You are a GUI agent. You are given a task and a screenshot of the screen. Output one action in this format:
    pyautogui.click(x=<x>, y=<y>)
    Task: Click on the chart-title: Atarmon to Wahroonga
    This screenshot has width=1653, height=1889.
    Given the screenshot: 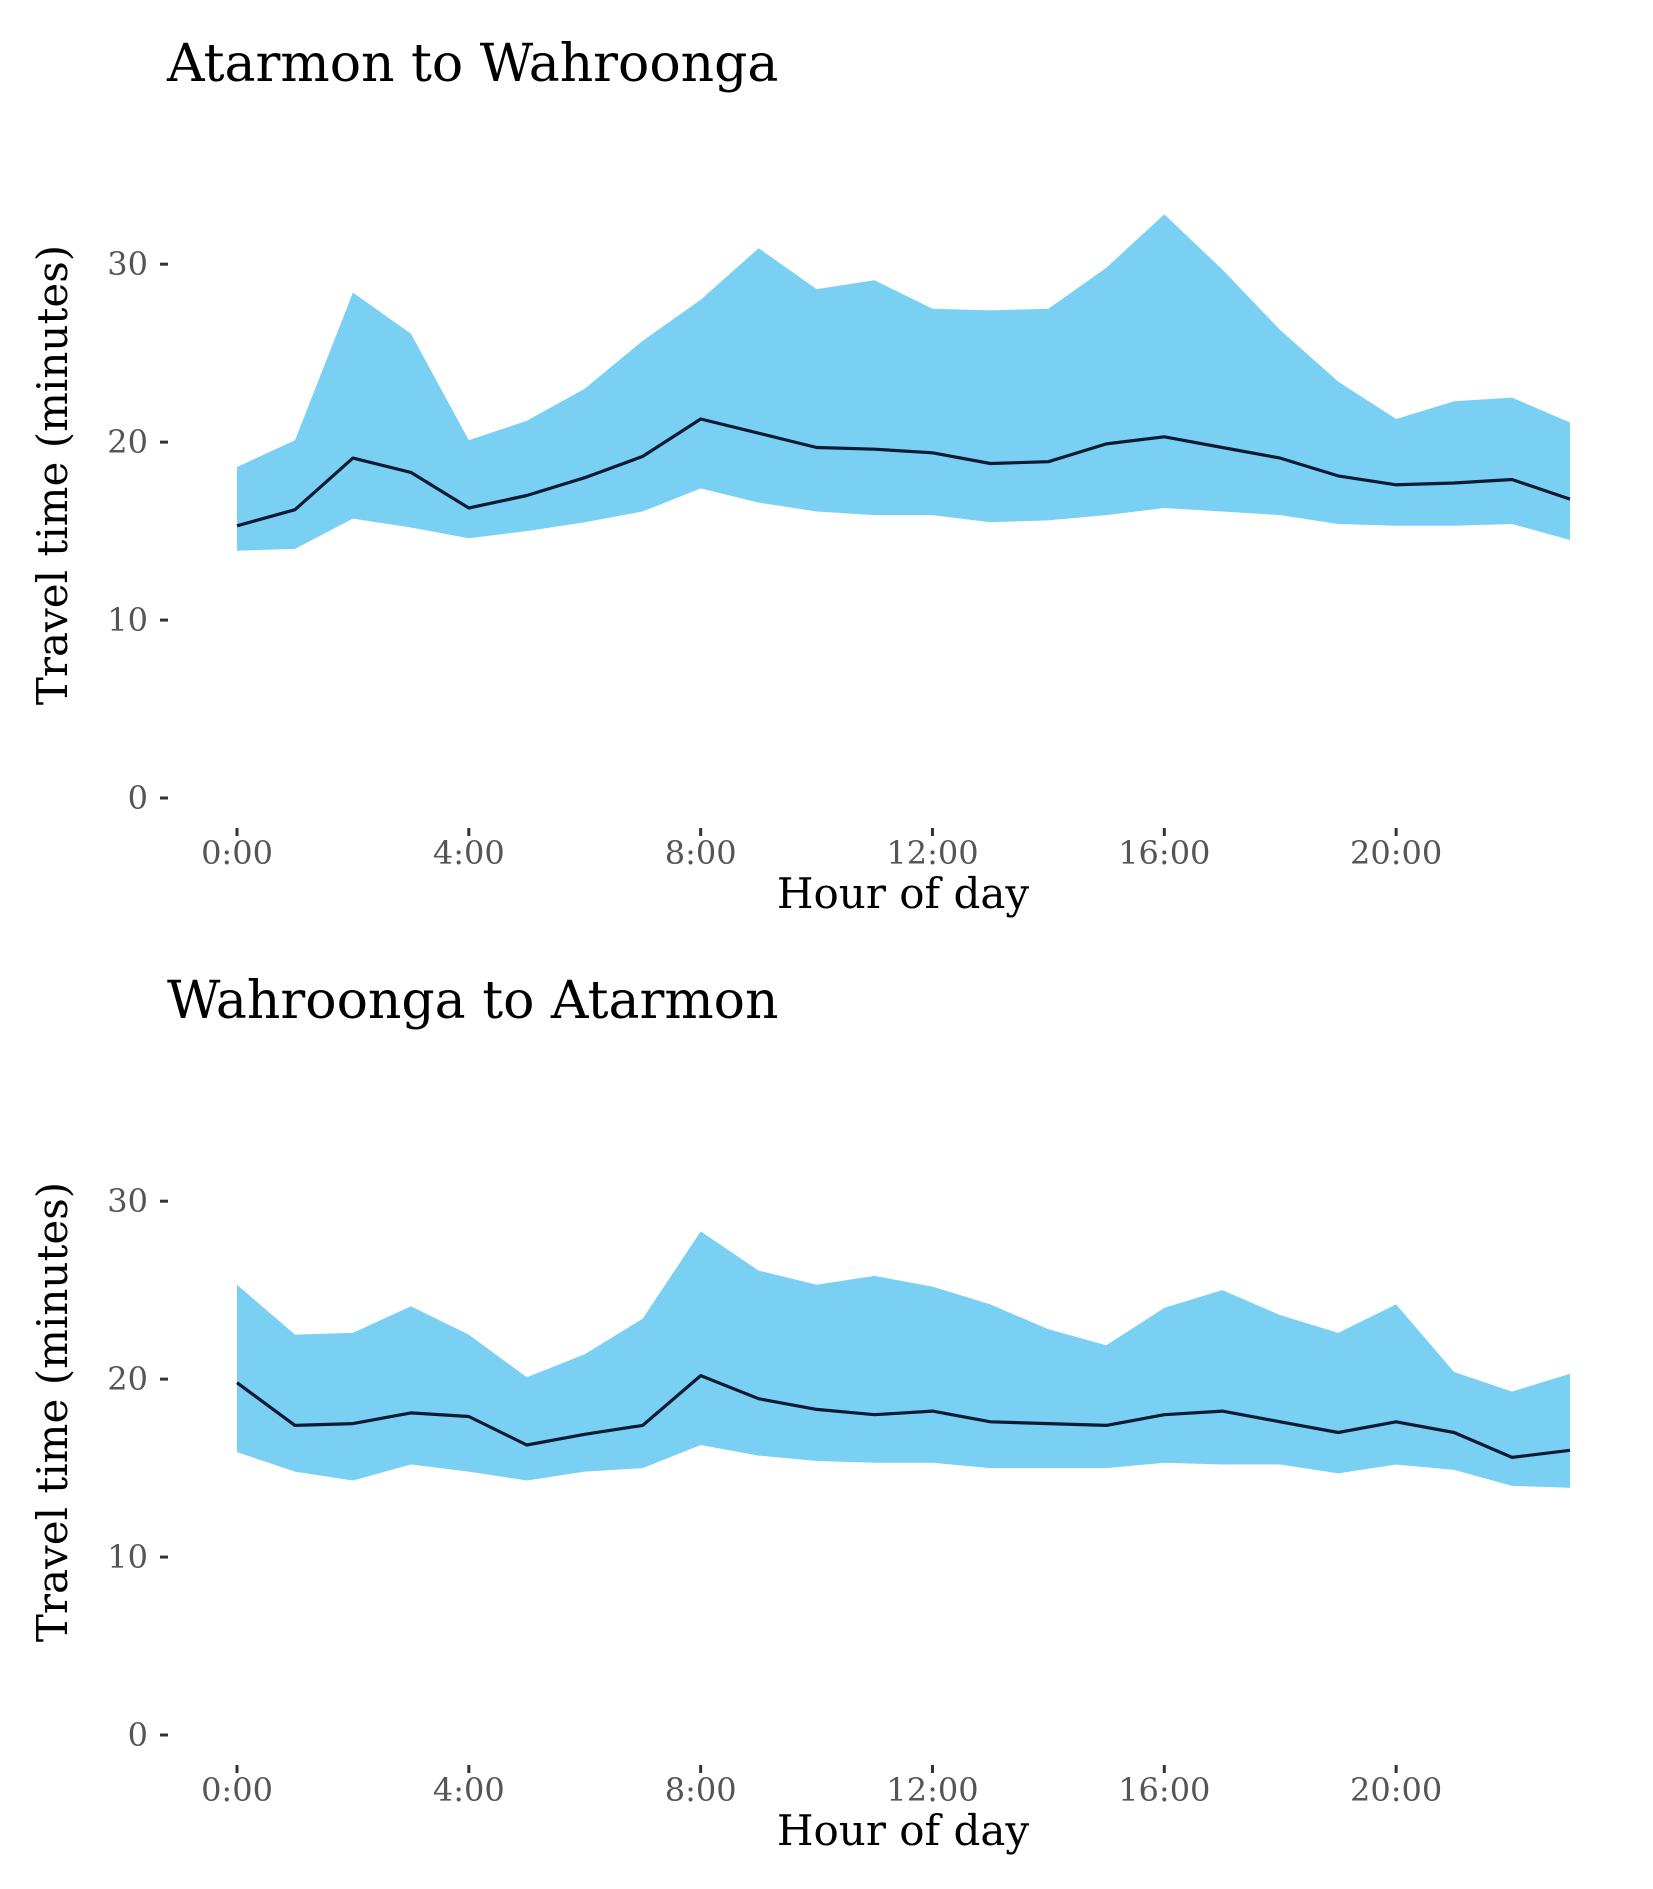 What is the action you would take?
    pyautogui.click(x=473, y=64)
    